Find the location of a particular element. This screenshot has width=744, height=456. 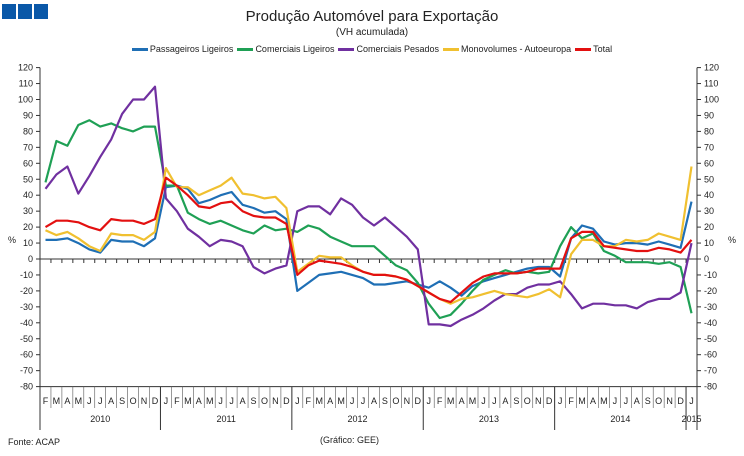

y-tick-label-right: -20 is located at coordinates (710, 291).